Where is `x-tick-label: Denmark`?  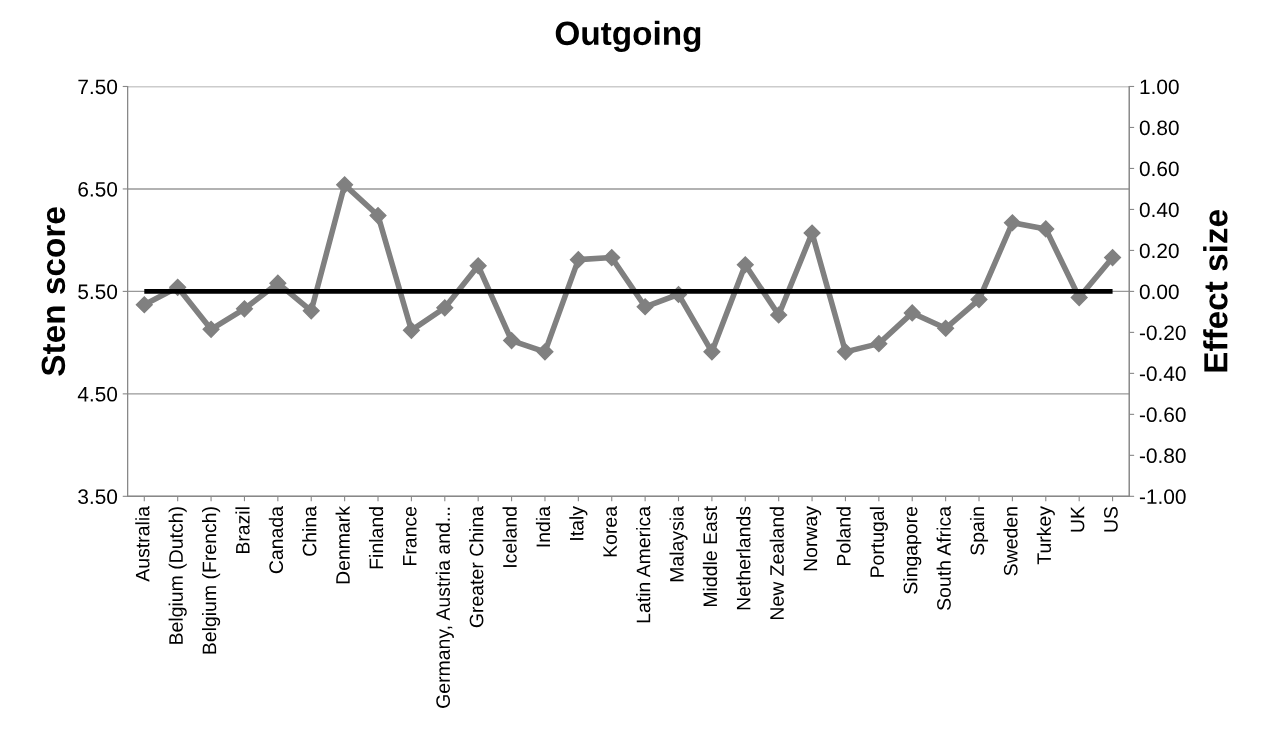
x-tick-label: Denmark is located at coordinates (342, 545).